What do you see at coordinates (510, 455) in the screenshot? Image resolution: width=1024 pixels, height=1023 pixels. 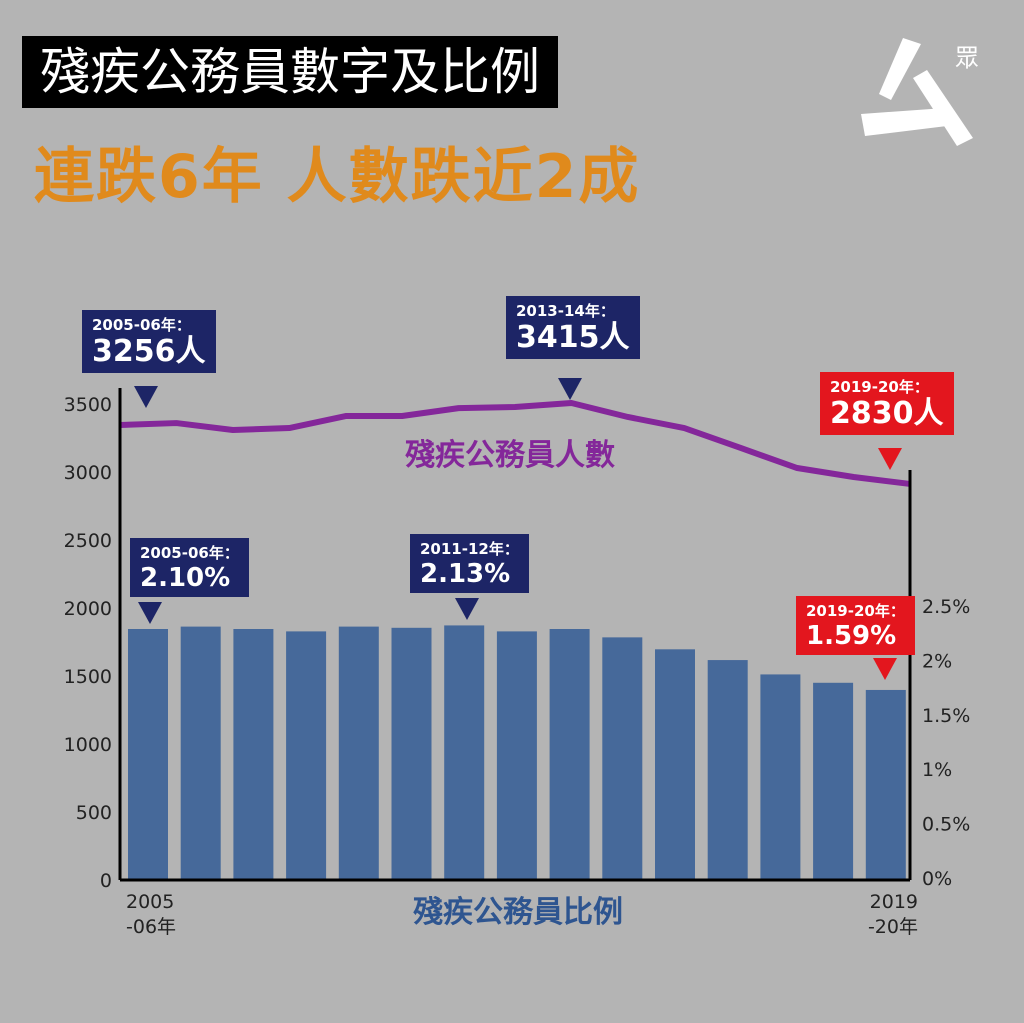 I see `line-series-label: 殘疾公務員人數` at bounding box center [510, 455].